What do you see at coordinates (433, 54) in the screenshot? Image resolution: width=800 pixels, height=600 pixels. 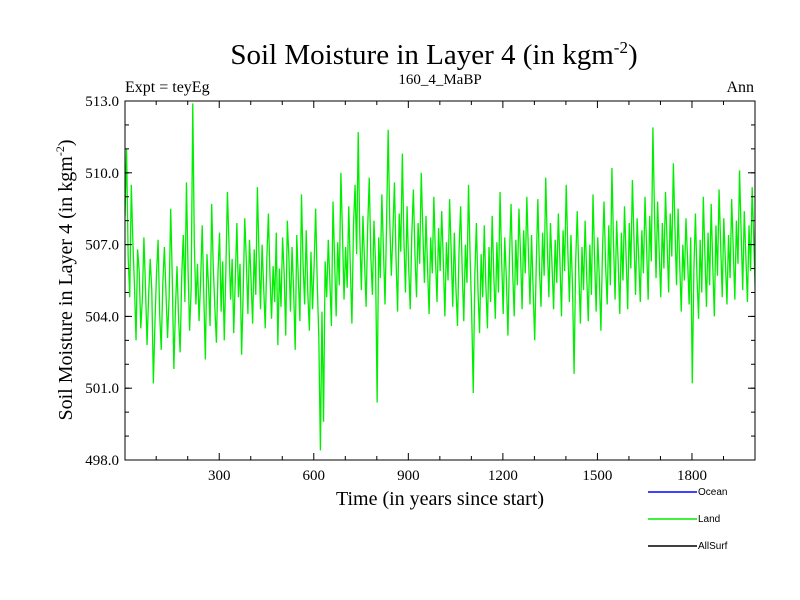 I see `chart-title: Soil Moisture in Layer 4 (in kgm-2)` at bounding box center [433, 54].